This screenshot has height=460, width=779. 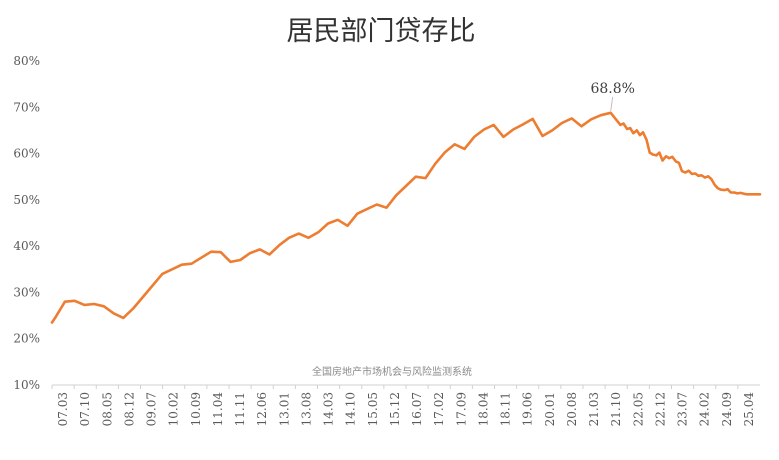 What do you see at coordinates (705, 409) in the screenshot?
I see `x-tick-label: 24.02` at bounding box center [705, 409].